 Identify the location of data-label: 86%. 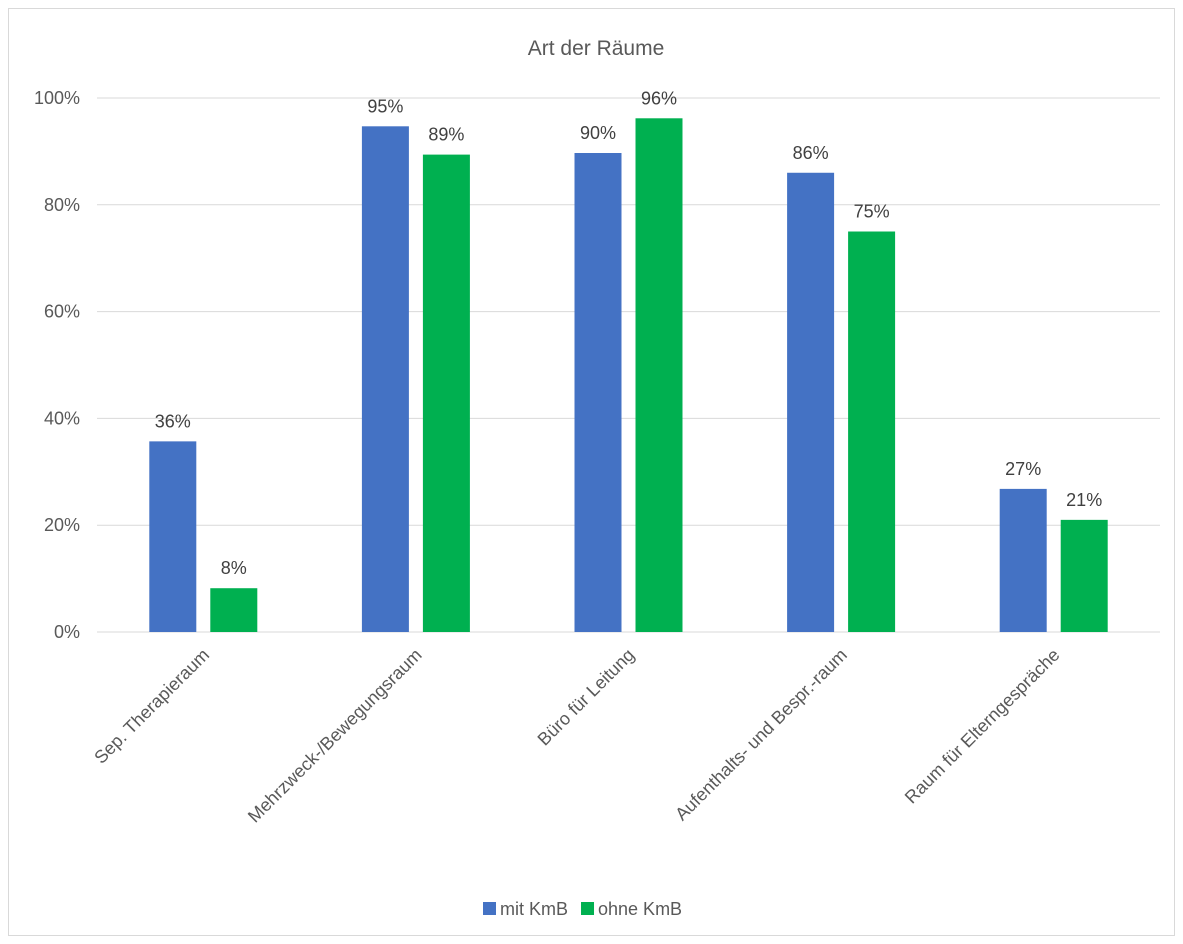
(811, 153).